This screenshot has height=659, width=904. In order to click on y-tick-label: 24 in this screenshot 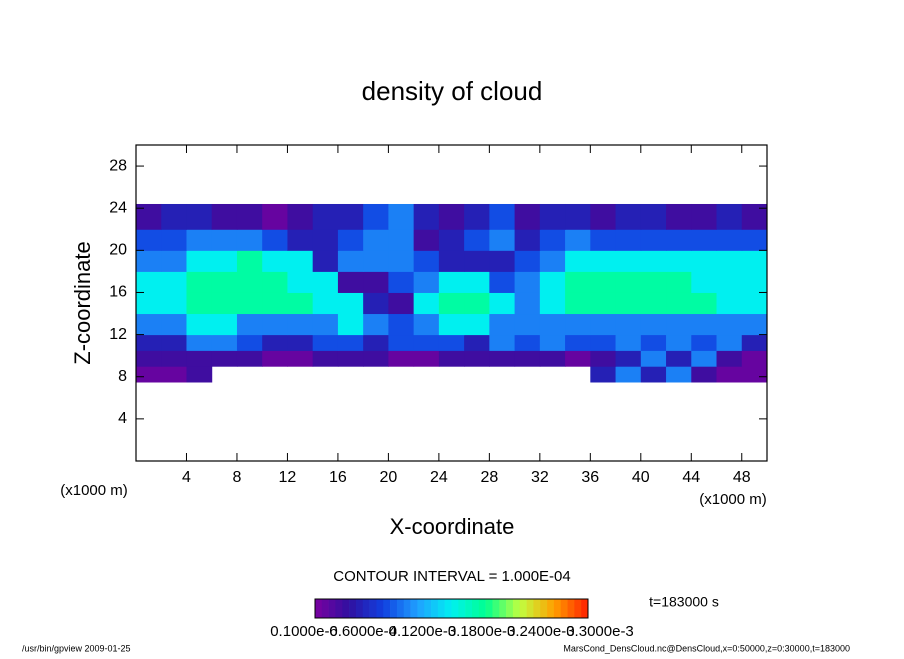, I will do `click(118, 207)`.